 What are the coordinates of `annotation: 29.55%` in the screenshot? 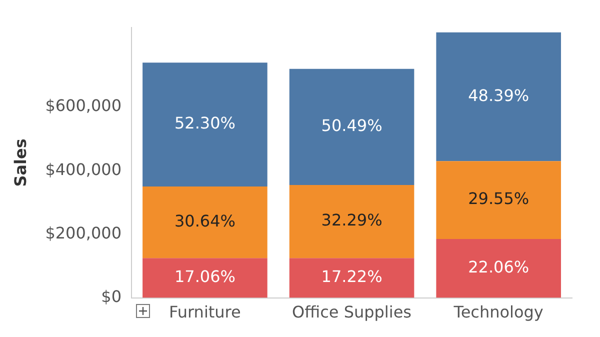 It's located at (499, 198).